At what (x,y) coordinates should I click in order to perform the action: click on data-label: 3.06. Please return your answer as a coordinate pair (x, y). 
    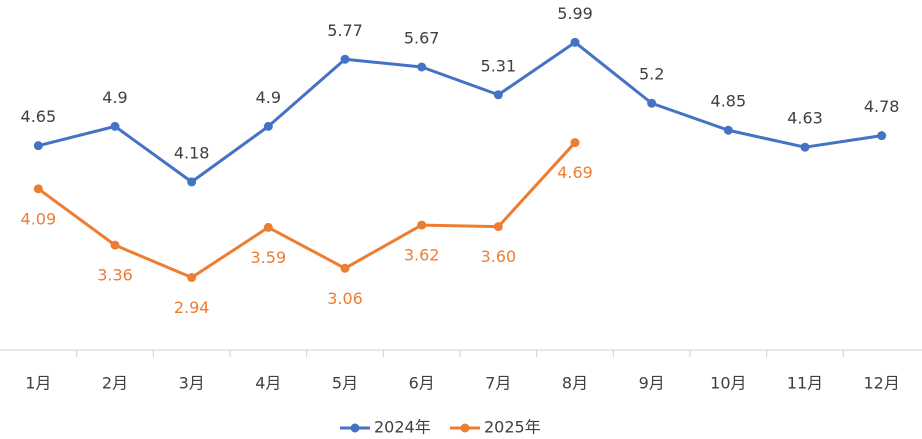
    Looking at the image, I should click on (345, 298).